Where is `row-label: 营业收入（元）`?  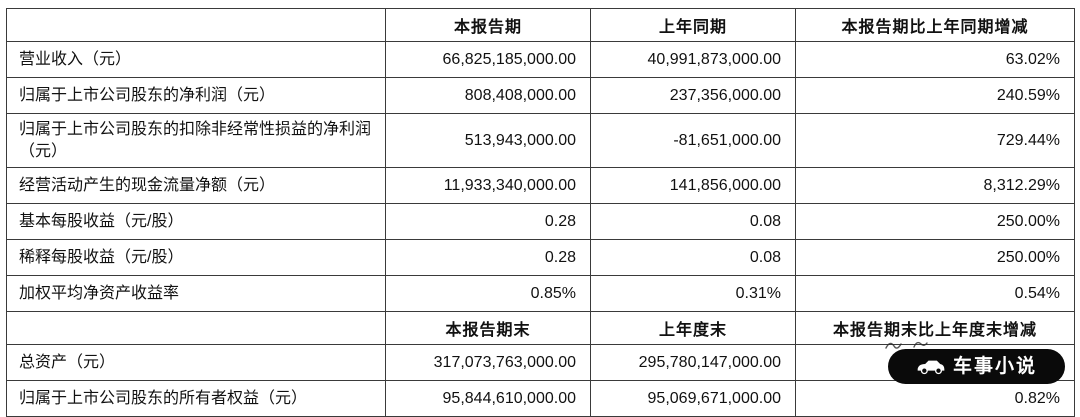
row-label: 营业收入（元） is located at coordinates (196, 59).